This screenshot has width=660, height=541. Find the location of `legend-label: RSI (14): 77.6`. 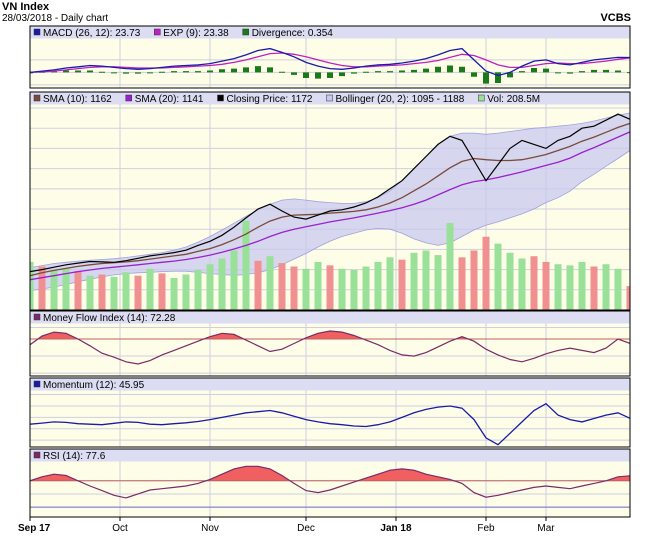

legend-label: RSI (14): 77.6 is located at coordinates (74, 456).